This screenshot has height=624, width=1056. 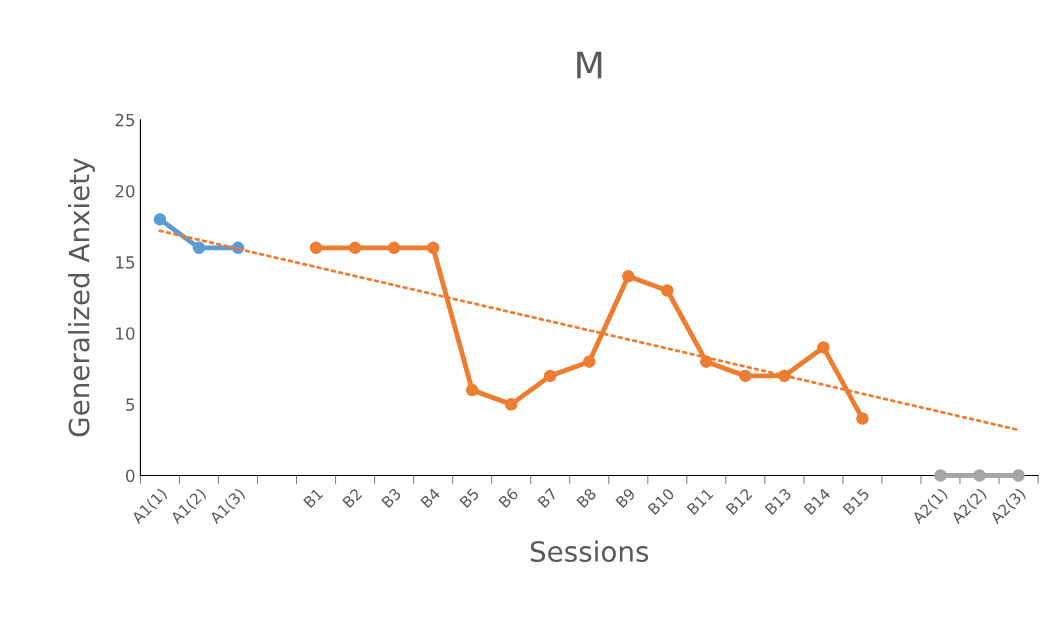 What do you see at coordinates (313, 498) in the screenshot?
I see `x-tick-label: B1` at bounding box center [313, 498].